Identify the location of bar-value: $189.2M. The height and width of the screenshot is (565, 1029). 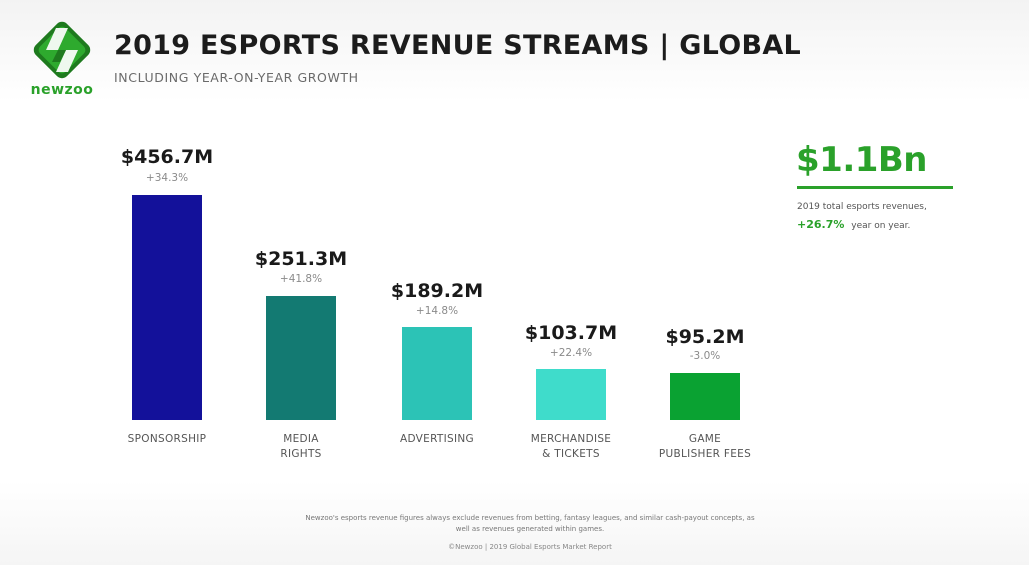
(437, 291).